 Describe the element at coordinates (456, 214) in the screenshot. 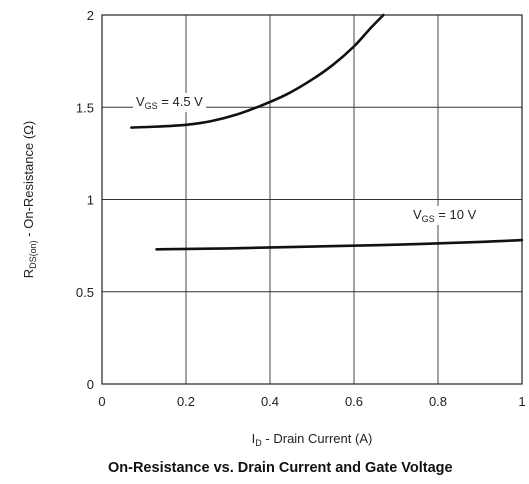

I see `series-label-rest: = 10 V` at that location.